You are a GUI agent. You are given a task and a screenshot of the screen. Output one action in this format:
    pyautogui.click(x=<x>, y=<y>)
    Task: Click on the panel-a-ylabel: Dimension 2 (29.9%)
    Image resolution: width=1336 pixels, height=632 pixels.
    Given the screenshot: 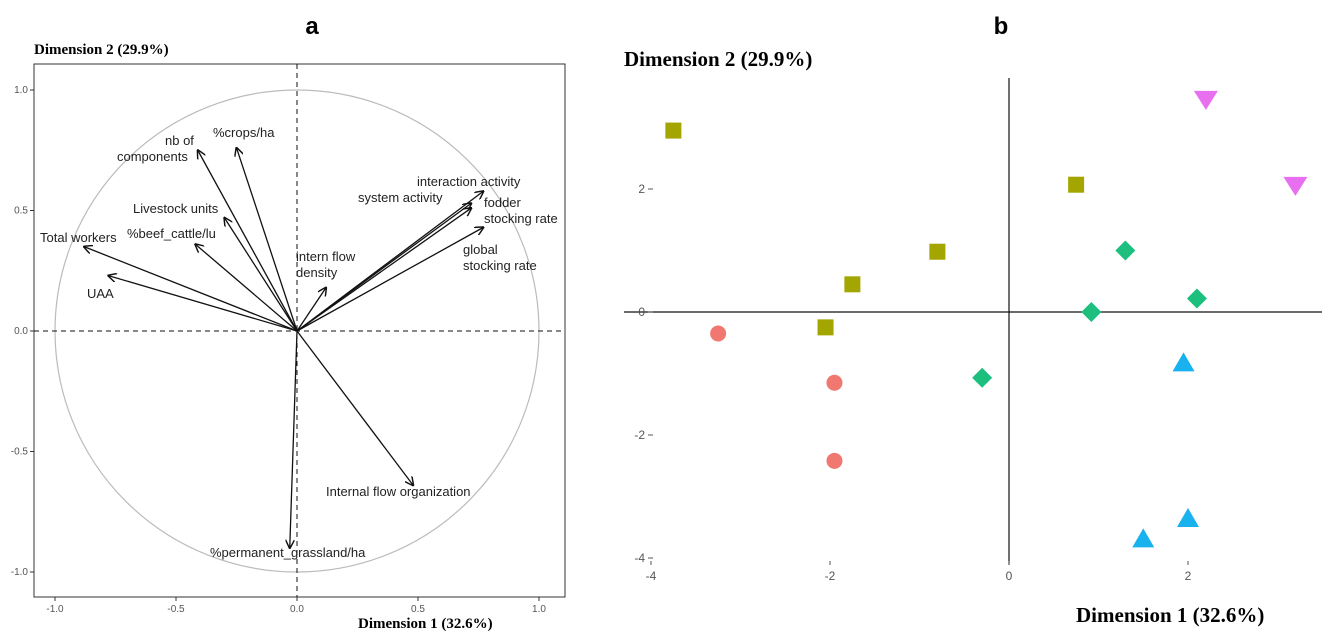 What is the action you would take?
    pyautogui.click(x=101, y=50)
    